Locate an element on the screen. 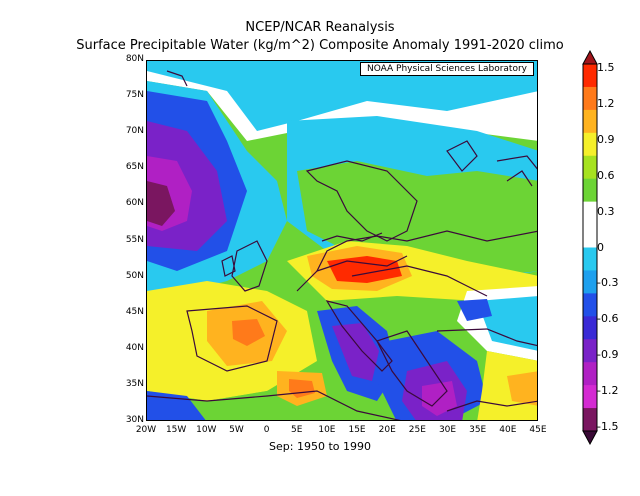  colorbar-min-arrow is located at coordinates (590, 438).